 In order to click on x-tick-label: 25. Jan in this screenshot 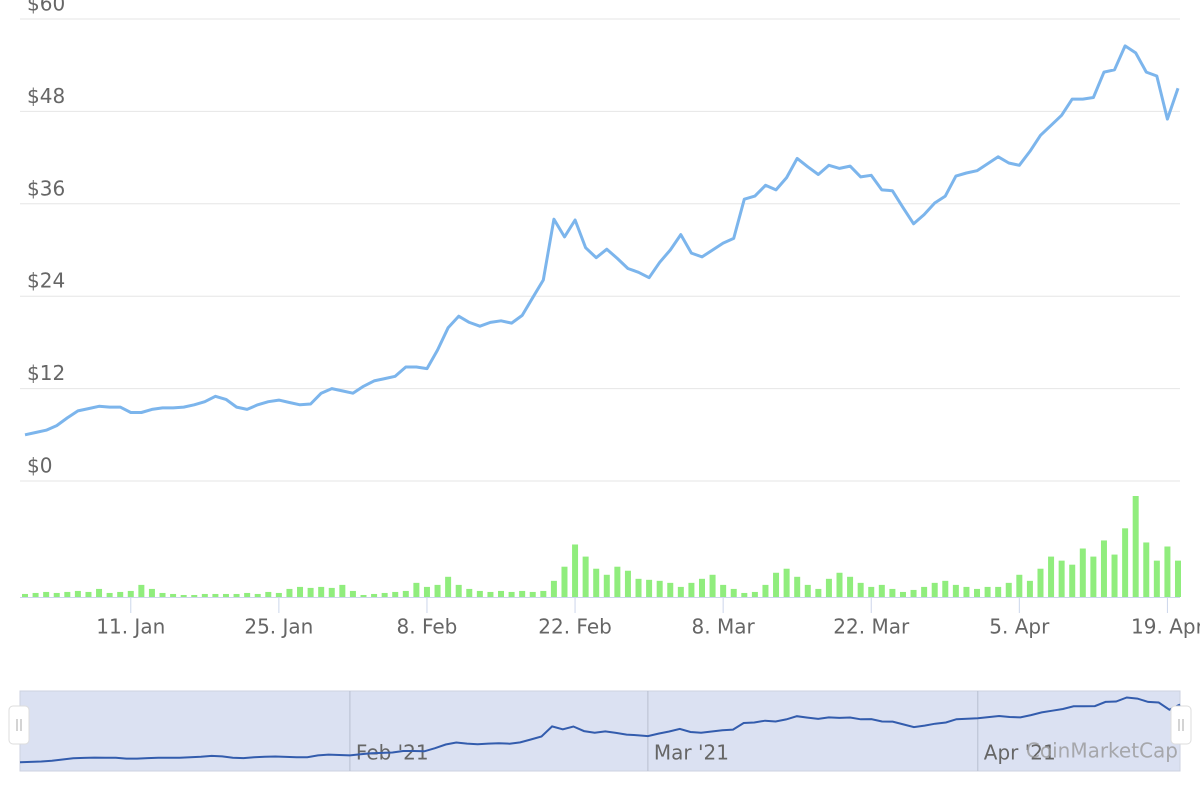, I will do `click(278, 627)`.